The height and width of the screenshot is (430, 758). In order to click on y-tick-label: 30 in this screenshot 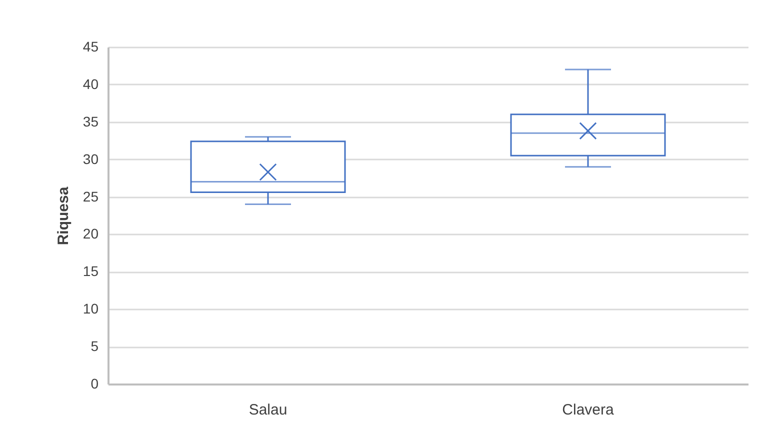, I will do `click(90, 158)`.